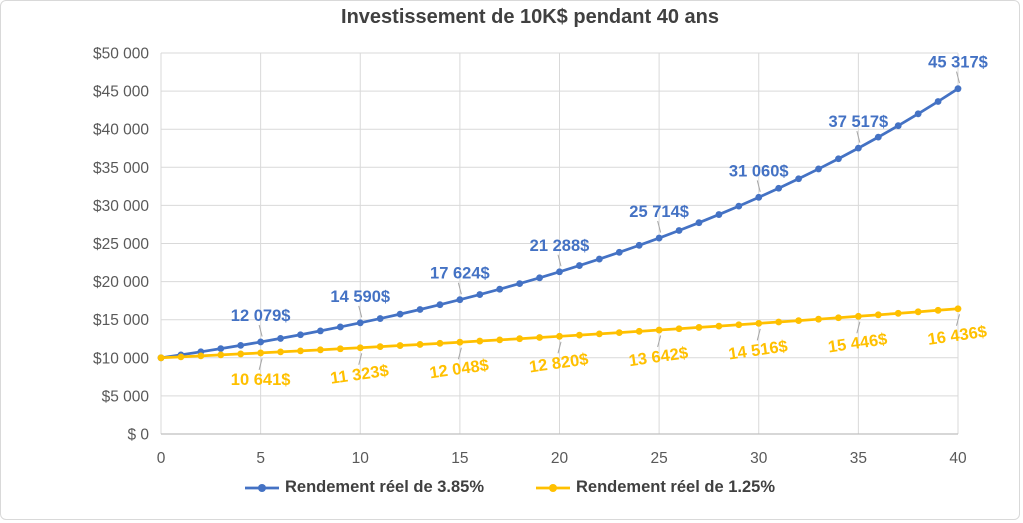 The height and width of the screenshot is (523, 1023). Describe the element at coordinates (759, 171) in the screenshot. I see `data-label: 31 060$` at that location.